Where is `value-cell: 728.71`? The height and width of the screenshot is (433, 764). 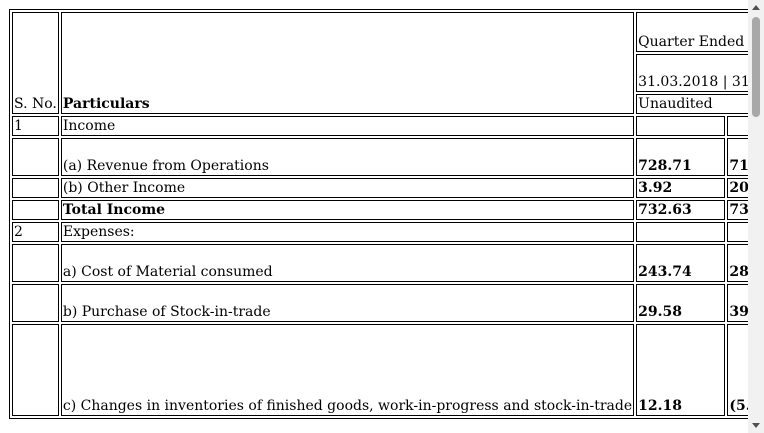
value-cell: 728.71 is located at coordinates (681, 157).